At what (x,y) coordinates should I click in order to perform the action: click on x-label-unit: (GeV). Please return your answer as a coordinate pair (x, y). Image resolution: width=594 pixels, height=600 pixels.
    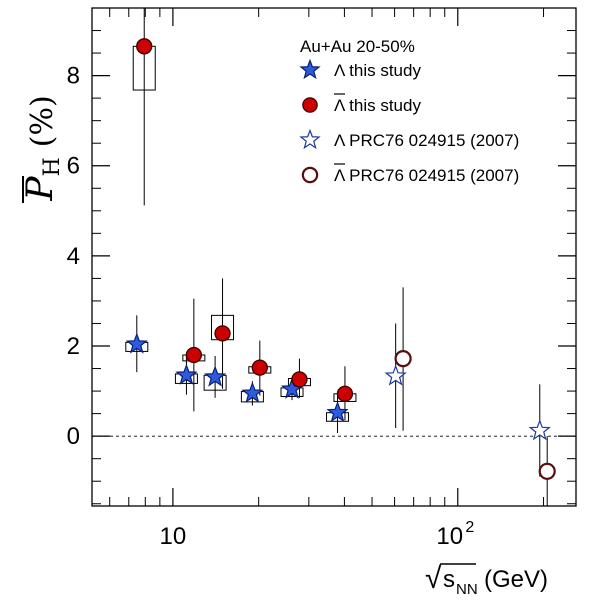
    Looking at the image, I should click on (516, 579).